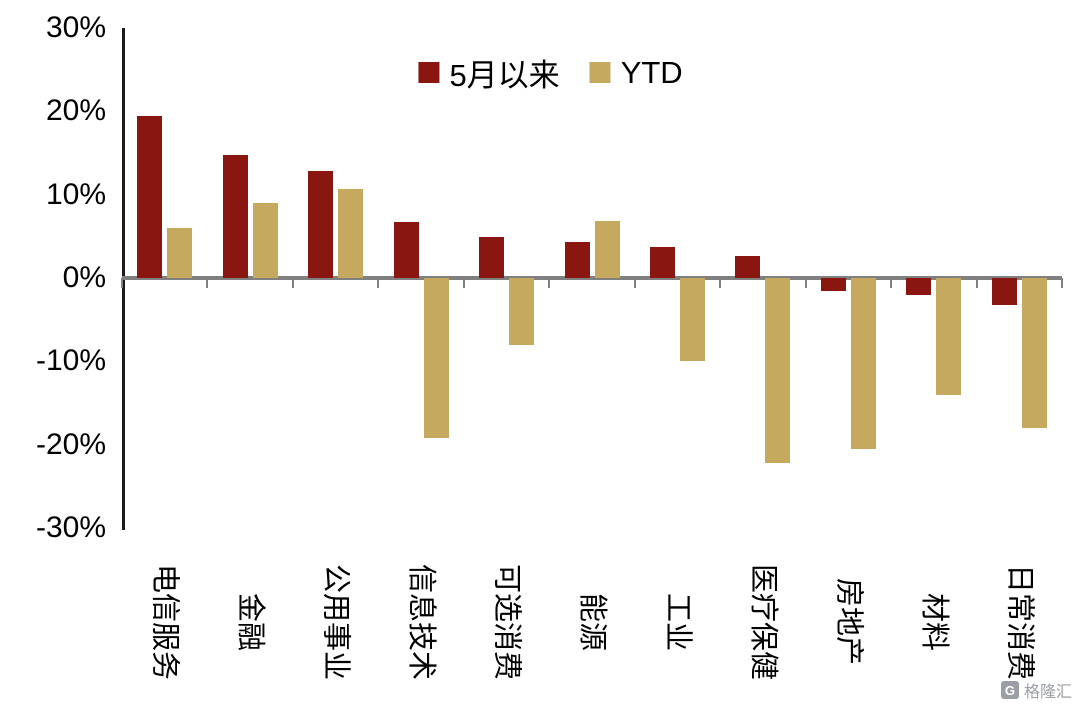  Describe the element at coordinates (421, 621) in the screenshot. I see `x-axis-label: 信息技术` at that location.